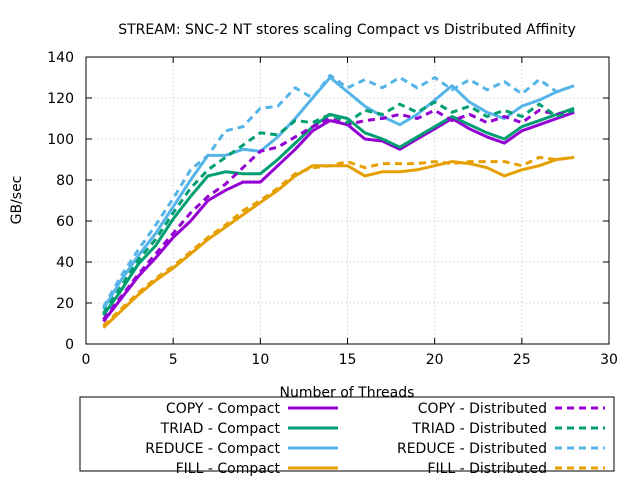 This screenshot has height=480, width=640. Describe the element at coordinates (60, 140) in the screenshot. I see `y-tick-label: 100` at that location.